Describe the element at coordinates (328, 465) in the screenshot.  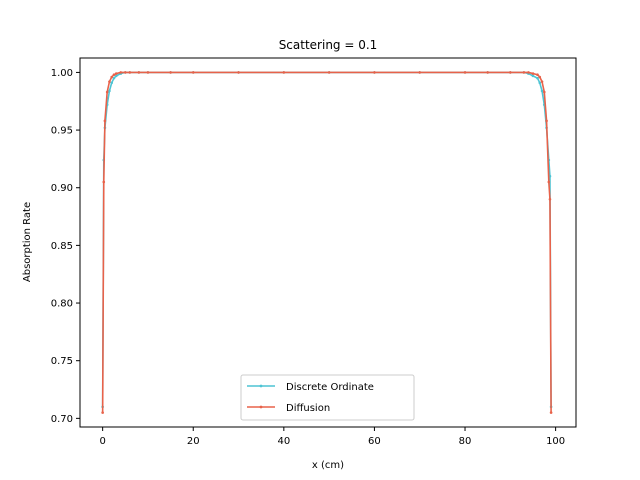
I see `x-axis-label: x (cm)` at that location.